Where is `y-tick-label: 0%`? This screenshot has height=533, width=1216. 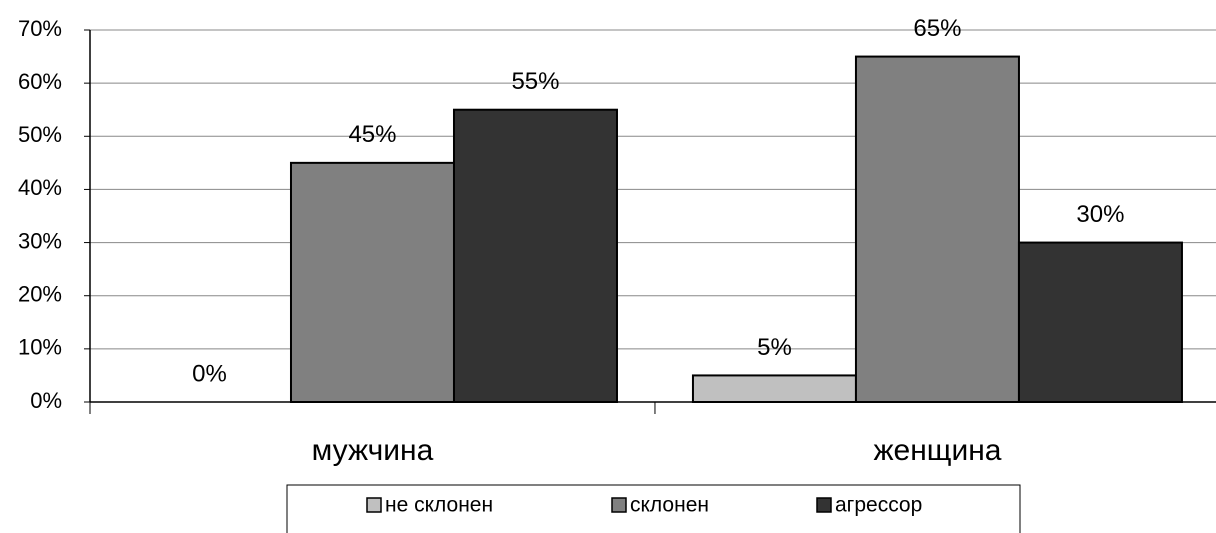 y-tick-label: 0% is located at coordinates (46, 400).